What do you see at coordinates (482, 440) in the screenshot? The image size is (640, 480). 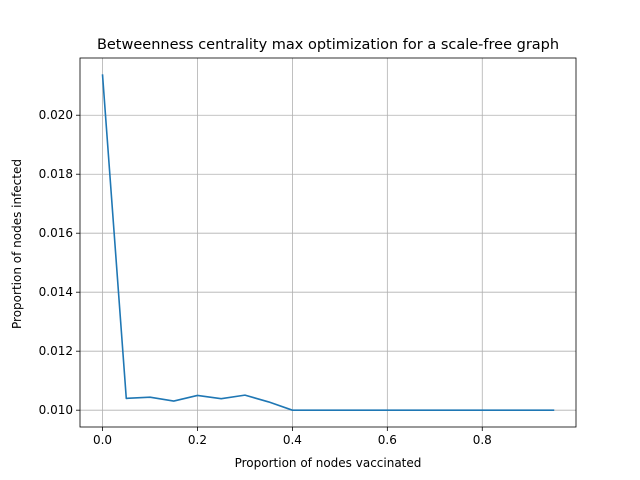 I see `x-tick-label: 0.8` at bounding box center [482, 440].